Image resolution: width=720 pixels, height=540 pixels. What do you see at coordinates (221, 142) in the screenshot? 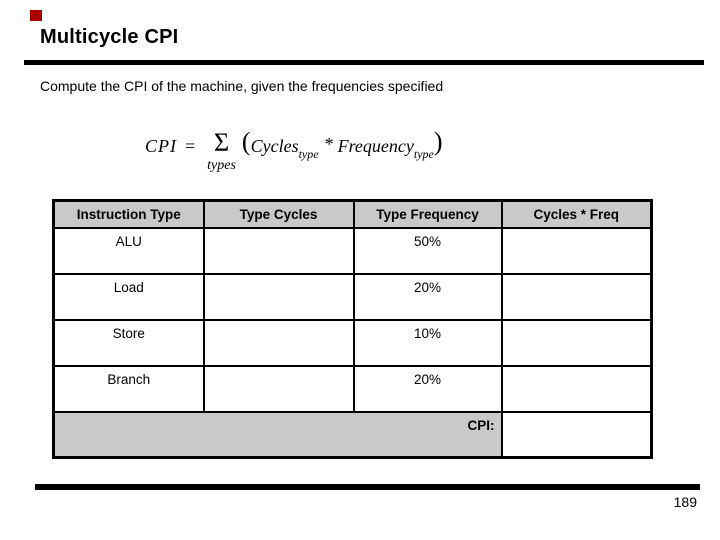
I see `sigma-symbol: Σ` at bounding box center [221, 142].